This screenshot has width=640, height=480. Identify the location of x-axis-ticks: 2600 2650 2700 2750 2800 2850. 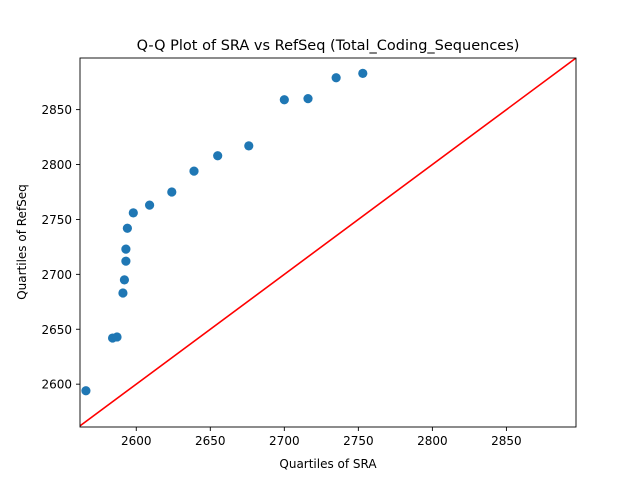
(321, 437).